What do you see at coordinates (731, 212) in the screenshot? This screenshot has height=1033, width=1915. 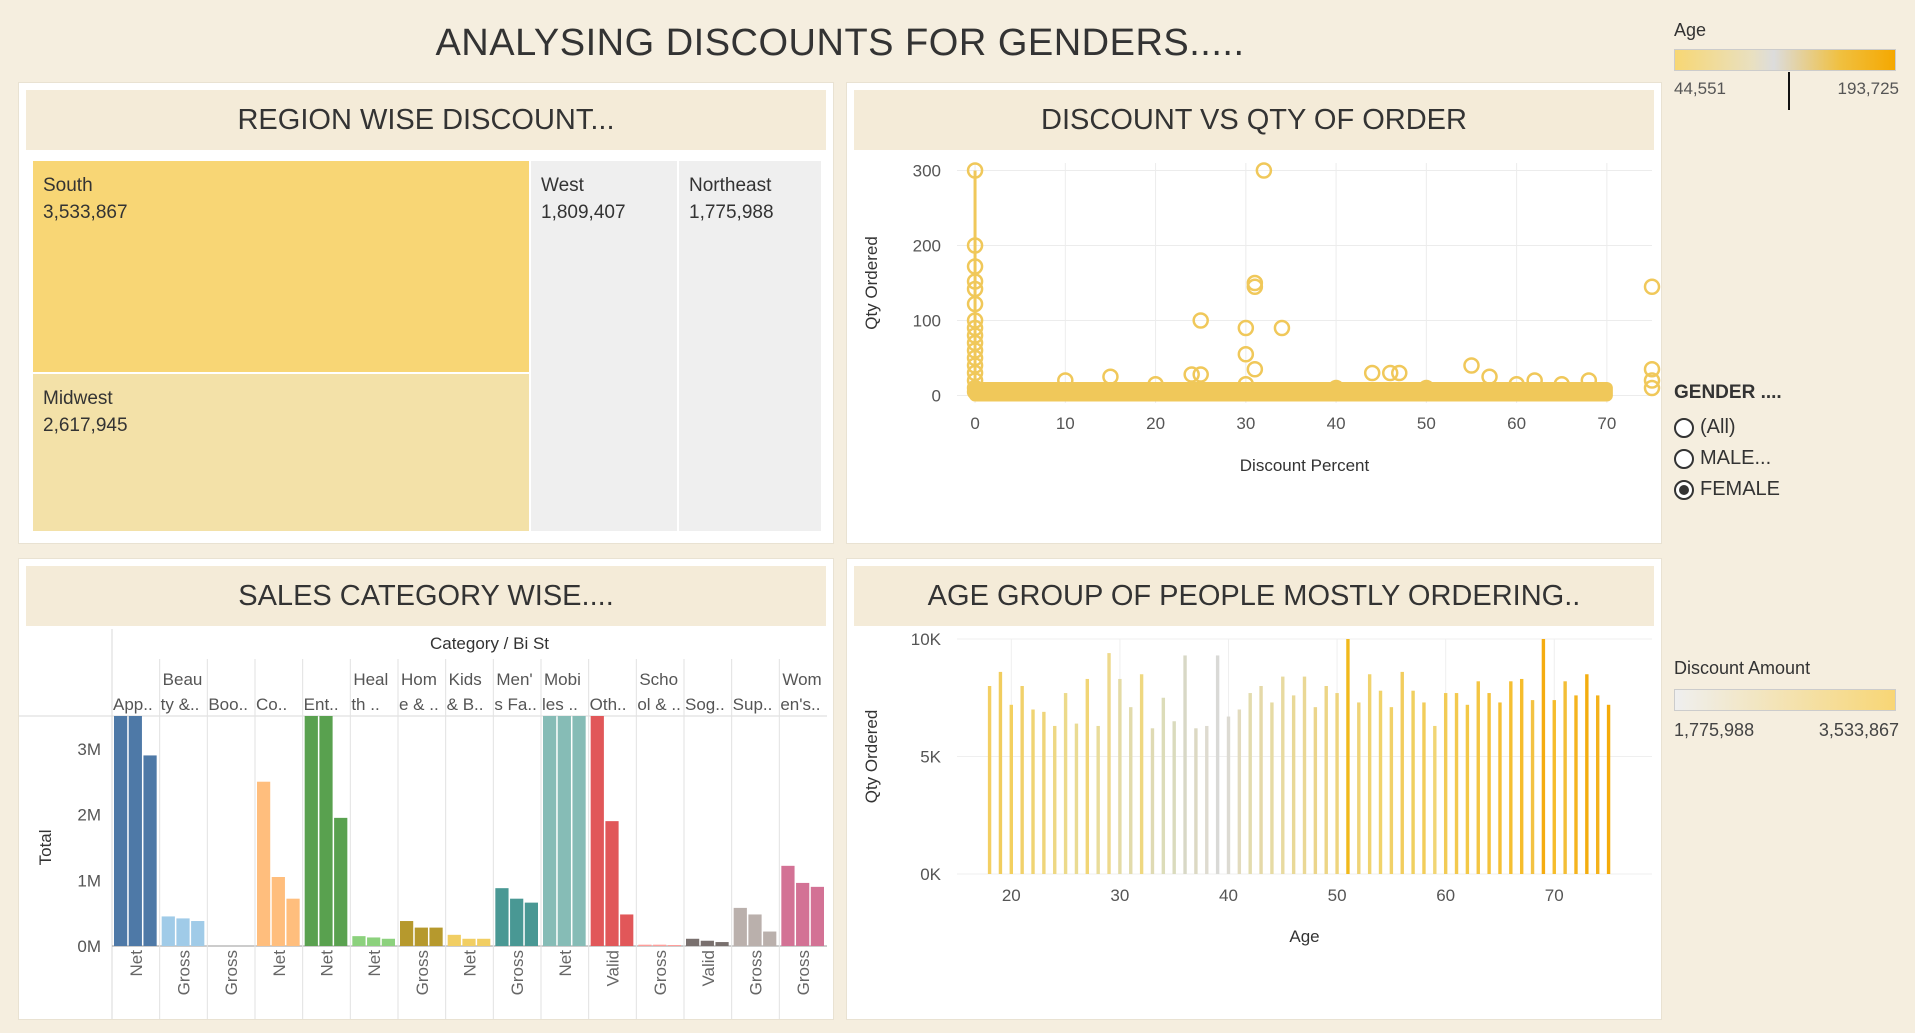 I see `tile-northeast-value: 1,775,988` at bounding box center [731, 212].